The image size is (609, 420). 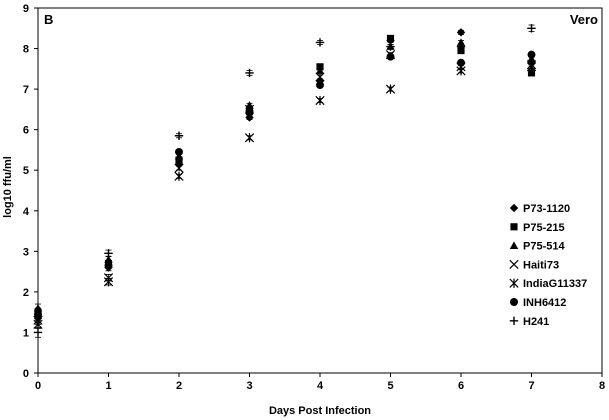 I want to click on y-tick-label: 2, so click(x=26, y=293).